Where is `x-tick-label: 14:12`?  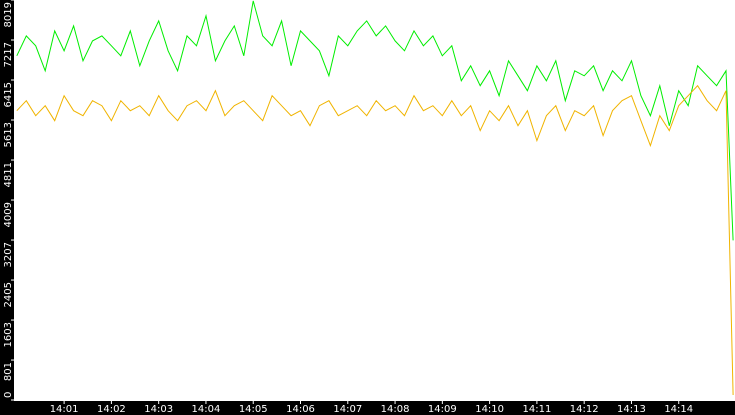 x-tick-label: 14:12 is located at coordinates (584, 409).